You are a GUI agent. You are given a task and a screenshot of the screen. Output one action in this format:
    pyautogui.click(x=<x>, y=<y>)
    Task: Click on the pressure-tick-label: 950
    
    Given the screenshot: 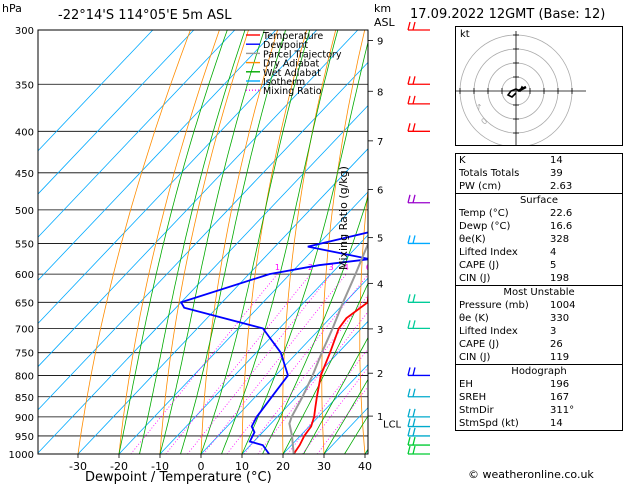 What is the action you would take?
    pyautogui.click(x=24, y=437)
    